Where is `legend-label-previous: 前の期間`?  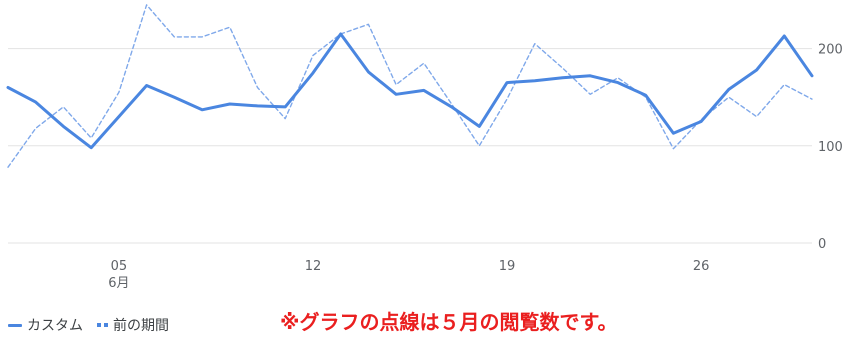 legend-label-previous: 前の期間 is located at coordinates (141, 326).